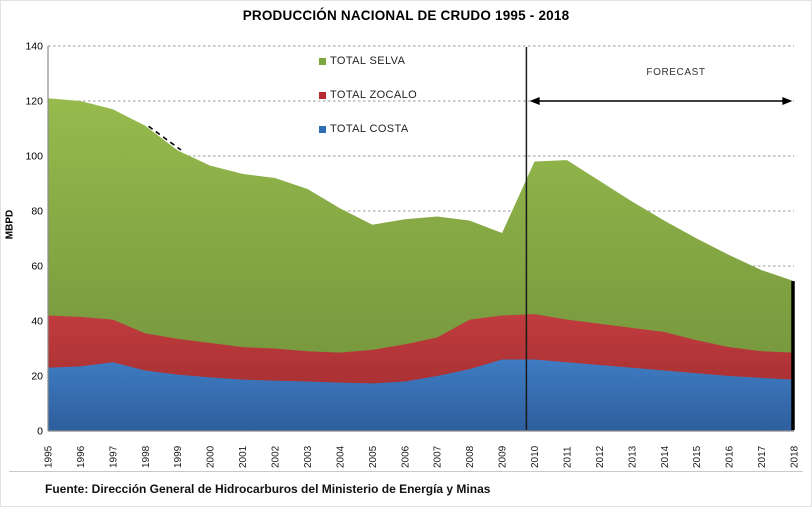 The height and width of the screenshot is (507, 812). I want to click on chart-frame-bottom-divider, so click(406, 471).